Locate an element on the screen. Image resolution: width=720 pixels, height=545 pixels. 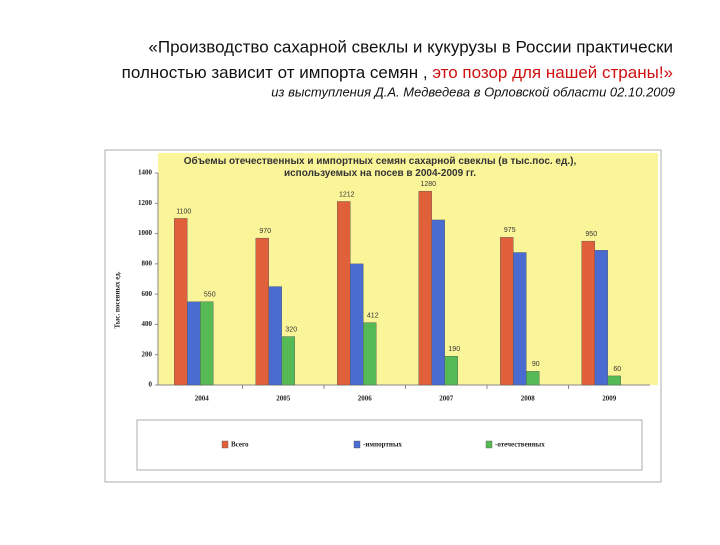
legend-label: -отечественных is located at coordinates (520, 445).